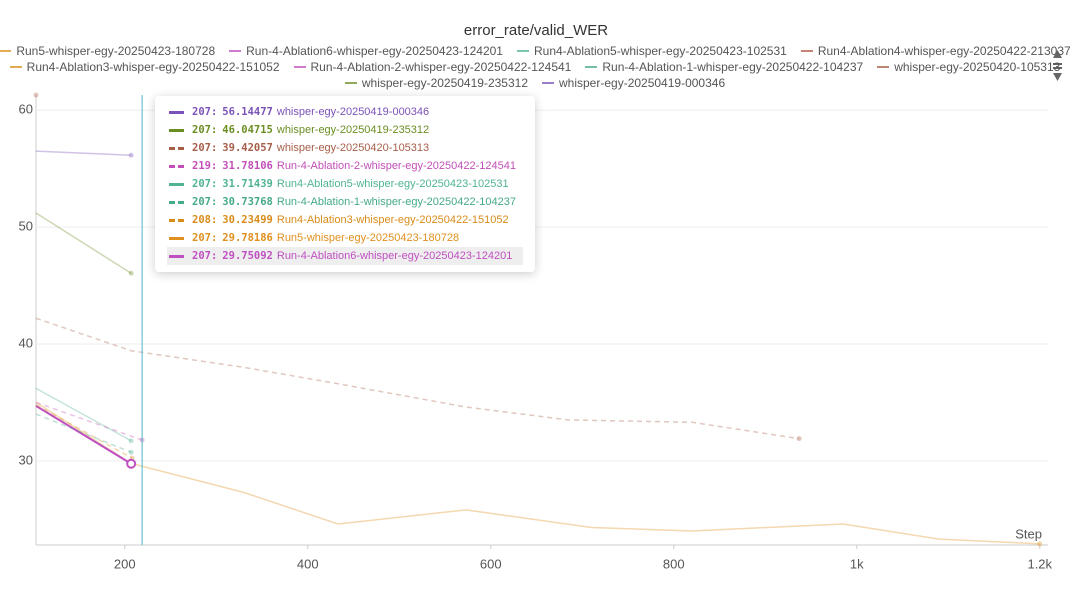 This screenshot has width=1092, height=595. Describe the element at coordinates (247, 112) in the screenshot. I see `tooltip-value: 56.14477` at that location.